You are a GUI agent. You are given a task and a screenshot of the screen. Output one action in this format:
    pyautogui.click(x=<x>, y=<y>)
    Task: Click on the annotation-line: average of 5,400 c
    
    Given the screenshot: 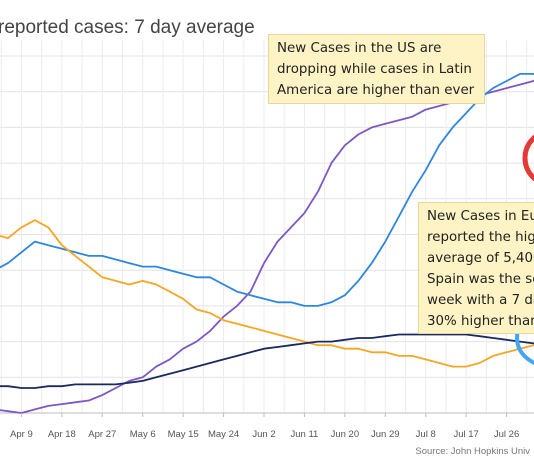 What is the action you would take?
    pyautogui.click(x=480, y=258)
    